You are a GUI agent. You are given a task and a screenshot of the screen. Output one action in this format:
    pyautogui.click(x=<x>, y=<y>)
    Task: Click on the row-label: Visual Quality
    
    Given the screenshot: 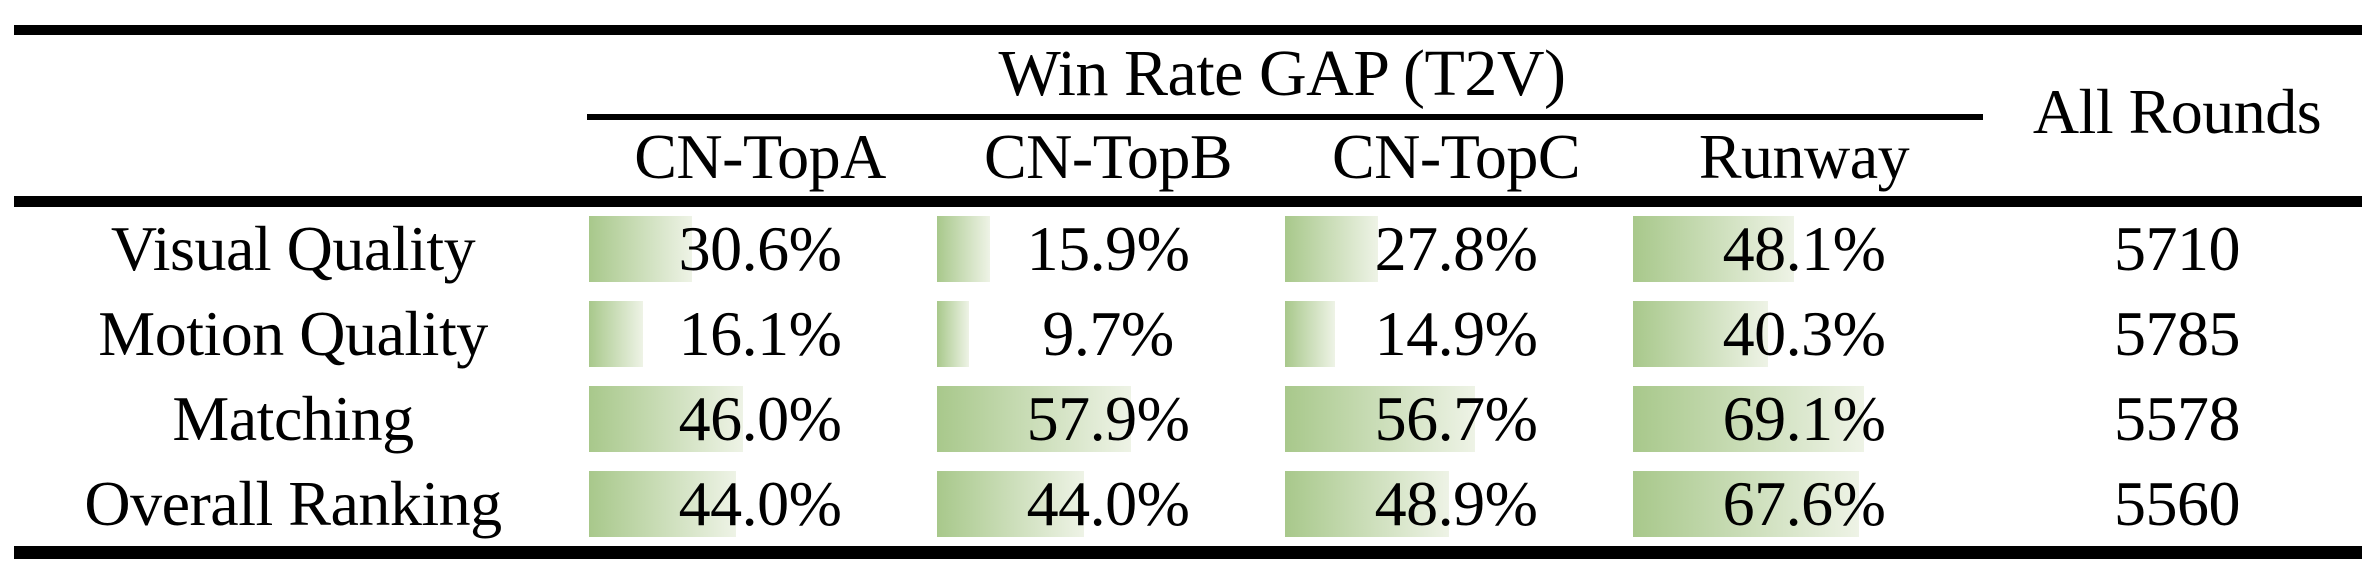 What is the action you would take?
    pyautogui.click(x=293, y=249)
    